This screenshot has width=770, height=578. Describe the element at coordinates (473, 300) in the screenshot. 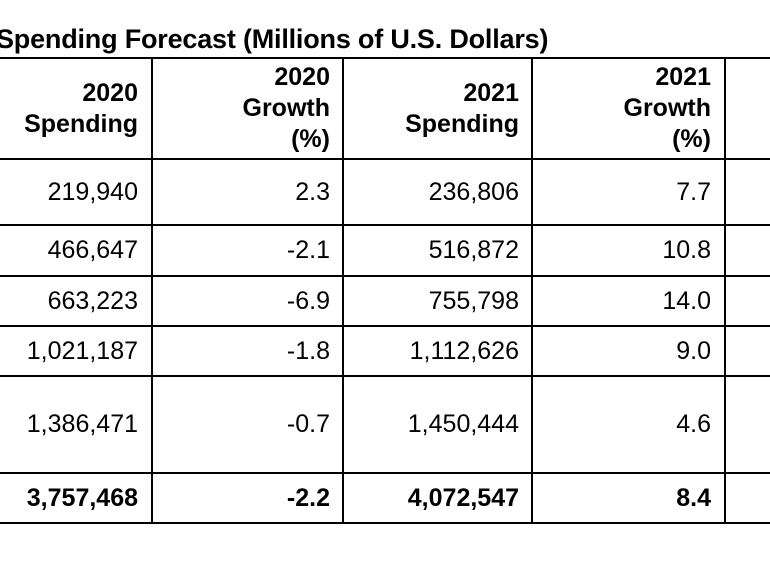

I see `cell-2021-spending: 755,798` at that location.